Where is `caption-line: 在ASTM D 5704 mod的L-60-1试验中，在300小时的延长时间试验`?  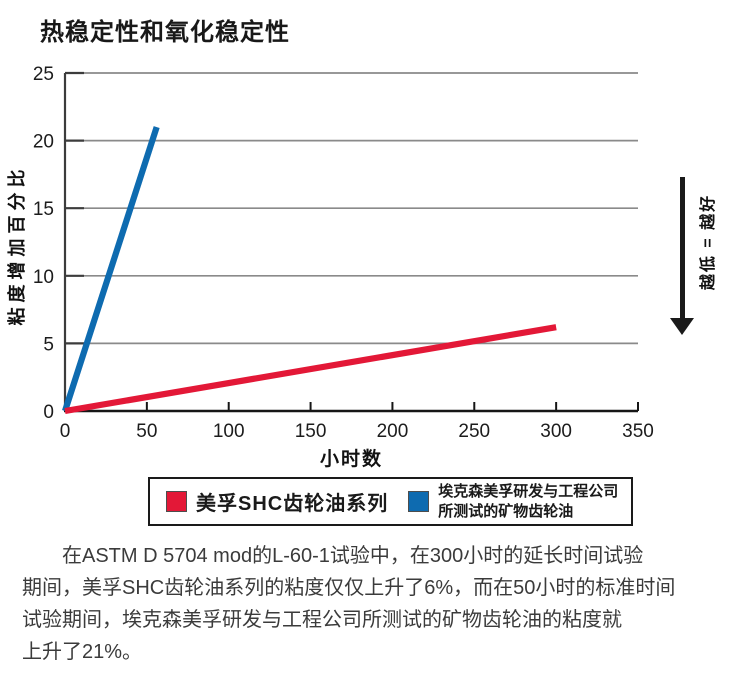
caption-line: 在ASTM D 5704 mod的L-60-1试验中，在300小时的延长时间试验 is located at coordinates (353, 556).